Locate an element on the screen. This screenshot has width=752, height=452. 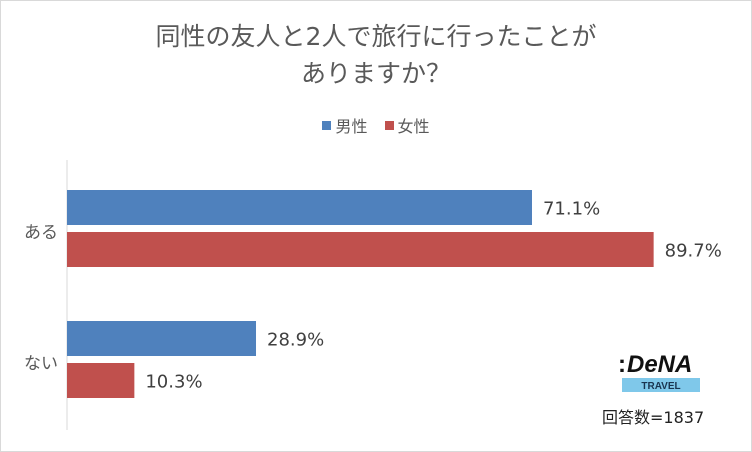
data-label: 71.1% is located at coordinates (571, 209).